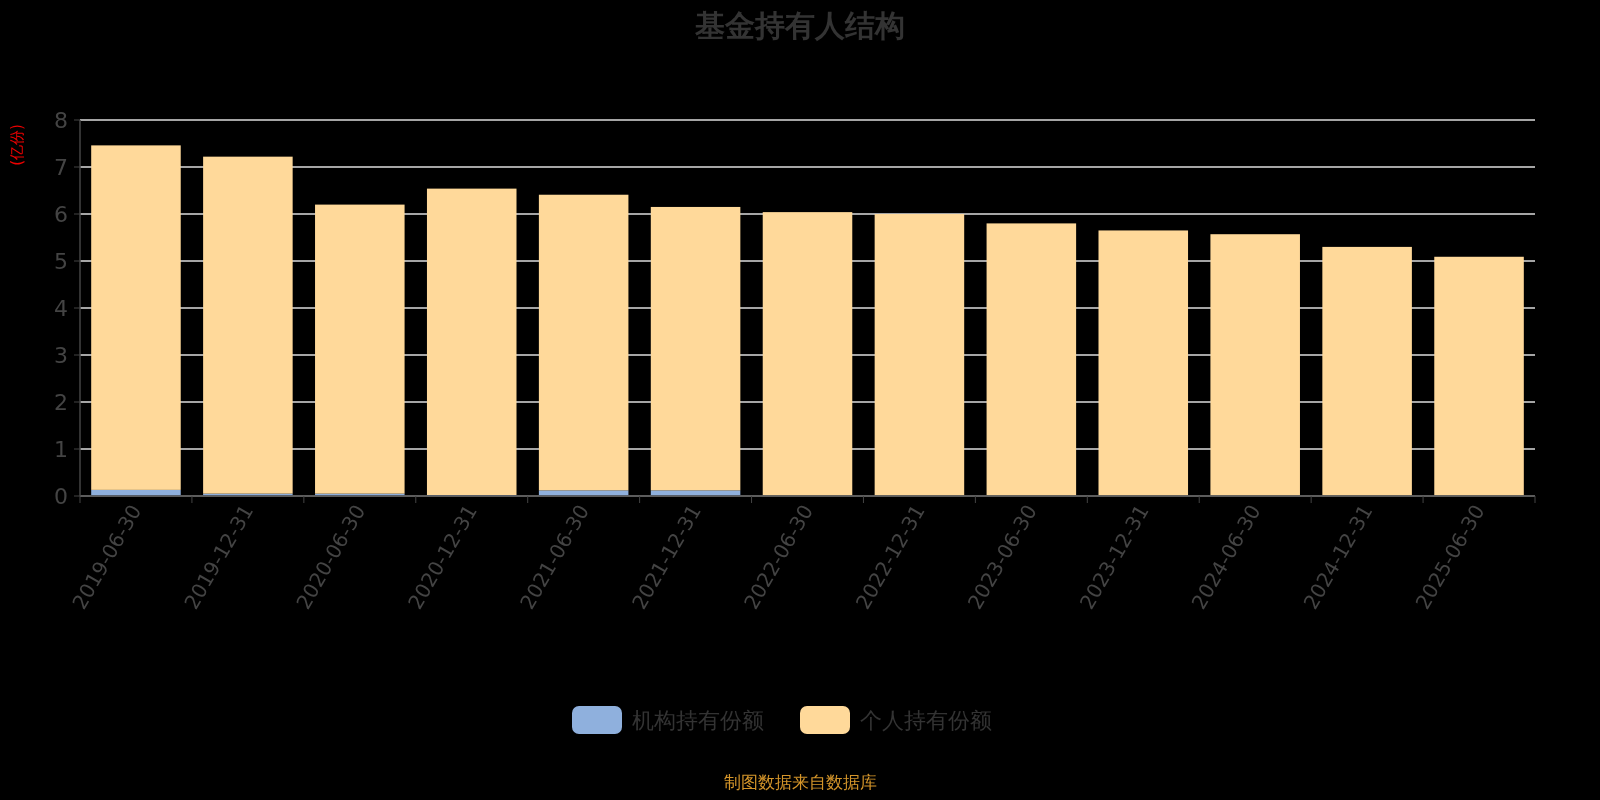 The height and width of the screenshot is (800, 1600). Describe the element at coordinates (61, 214) in the screenshot. I see `y-tick-label: 6` at that location.